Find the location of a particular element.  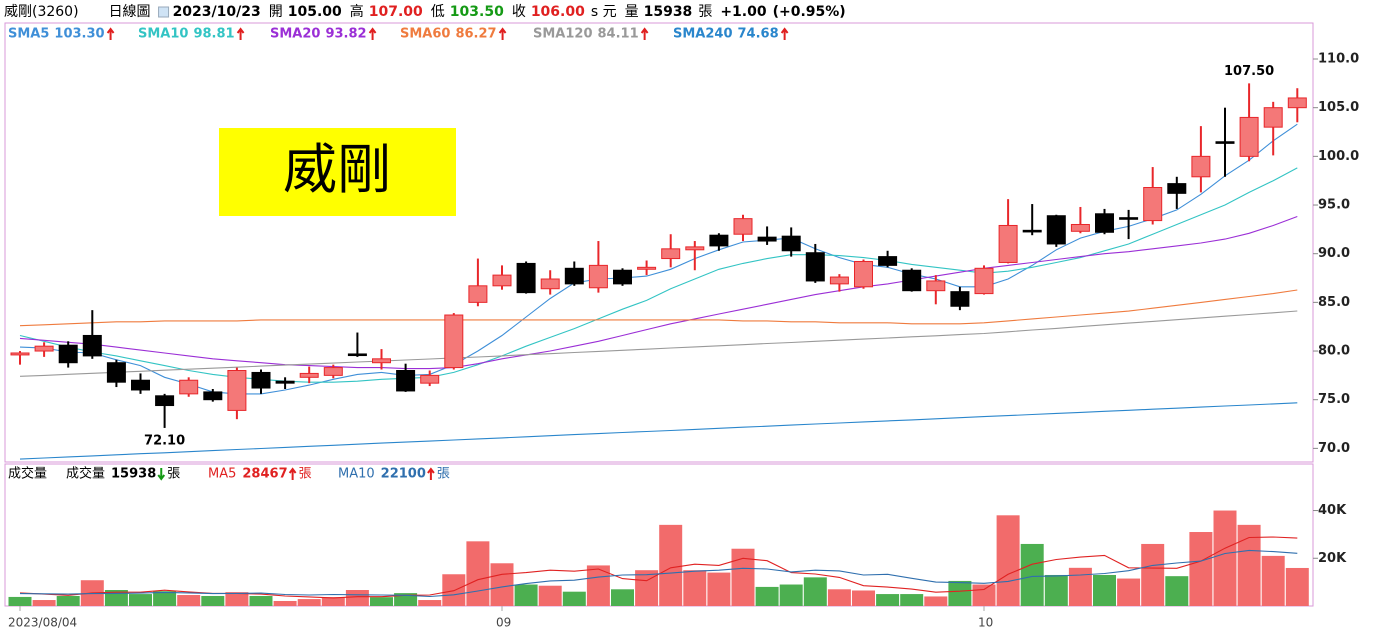

y-tick-label: 20K is located at coordinates (1332, 558).